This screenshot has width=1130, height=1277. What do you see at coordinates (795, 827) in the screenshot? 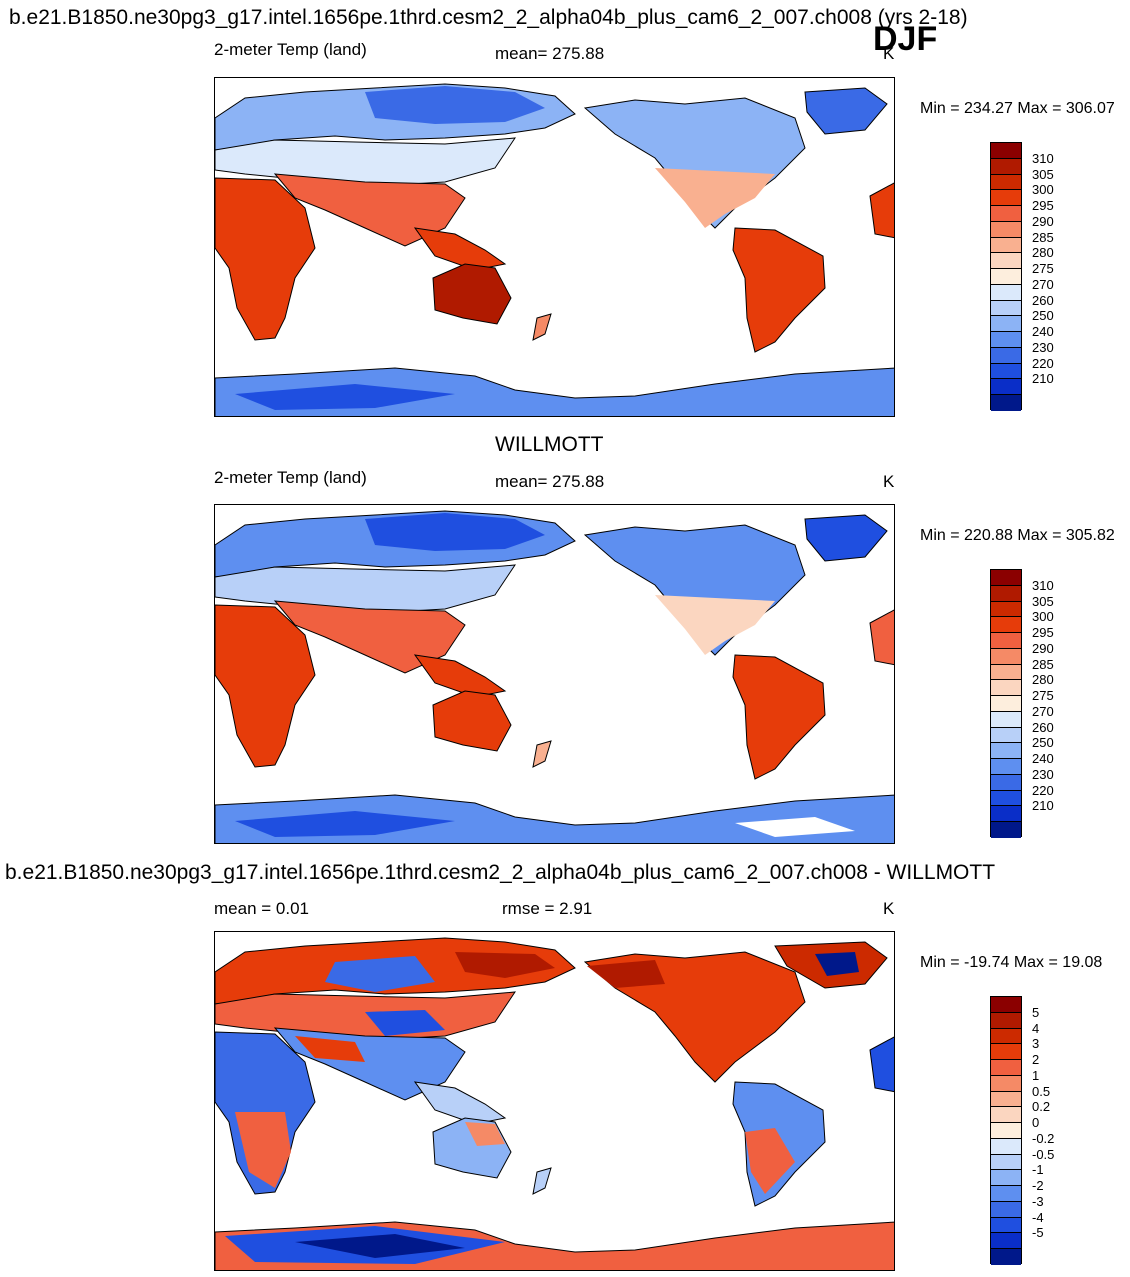
I see `antarctica-warm-patch` at bounding box center [795, 827].